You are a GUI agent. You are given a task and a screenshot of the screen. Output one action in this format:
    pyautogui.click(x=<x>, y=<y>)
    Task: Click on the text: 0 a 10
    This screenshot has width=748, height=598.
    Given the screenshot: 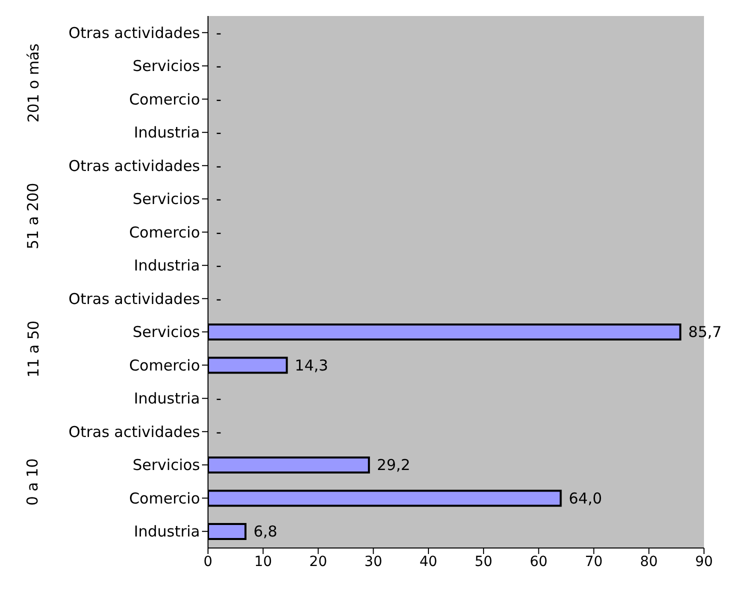 What is the action you would take?
    pyautogui.click(x=33, y=482)
    